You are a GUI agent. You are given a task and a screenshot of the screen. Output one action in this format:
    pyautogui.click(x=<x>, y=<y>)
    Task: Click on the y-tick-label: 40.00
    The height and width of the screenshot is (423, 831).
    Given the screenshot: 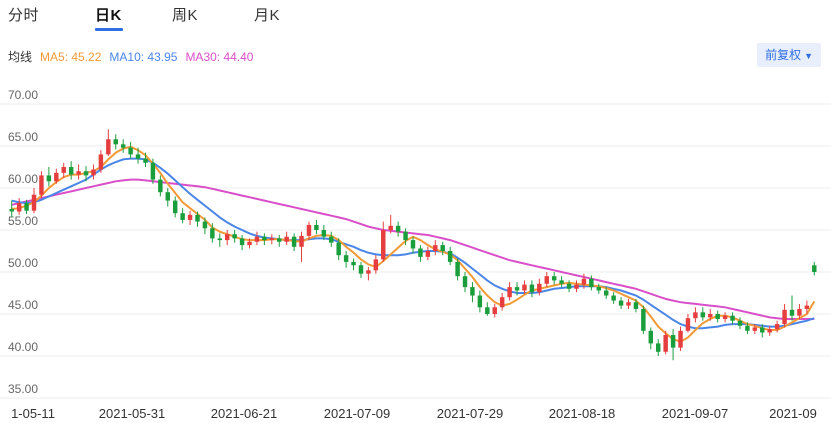 What is the action you would take?
    pyautogui.click(x=23, y=347)
    